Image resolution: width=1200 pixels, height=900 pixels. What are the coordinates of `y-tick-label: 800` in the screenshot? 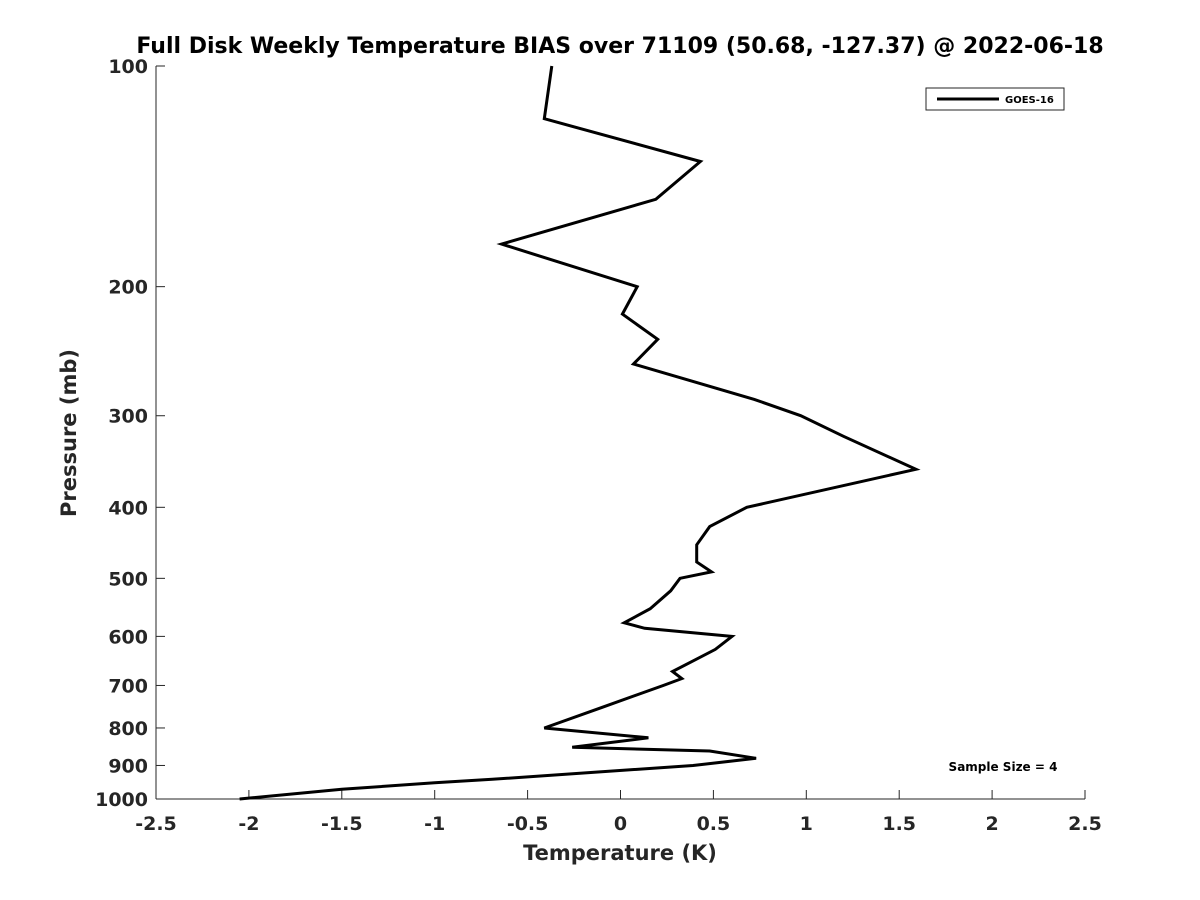 It's located at (128, 729).